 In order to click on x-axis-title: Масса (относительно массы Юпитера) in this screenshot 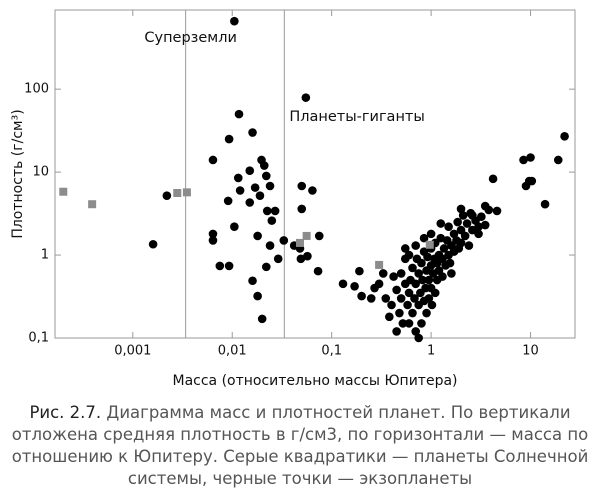, I will do `click(314, 381)`.